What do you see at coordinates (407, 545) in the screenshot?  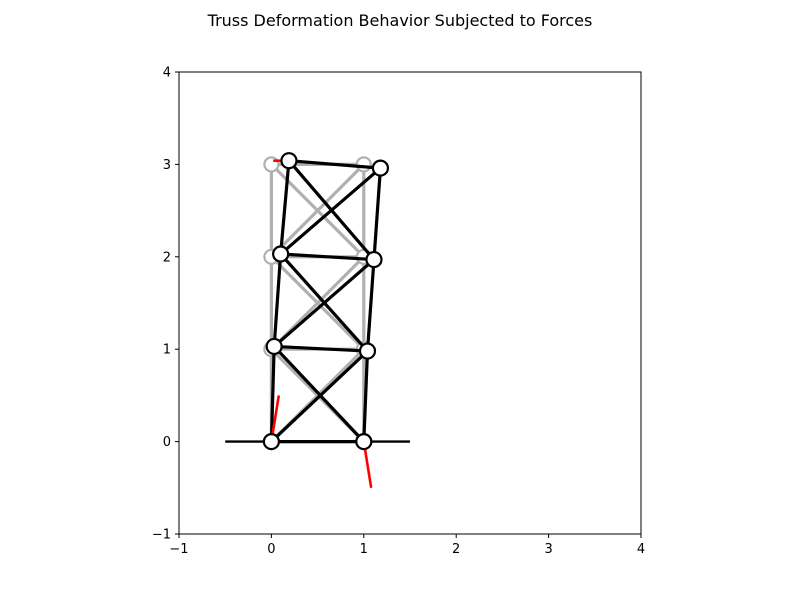 I see `x-axis: −1 0 1 2 3 4` at bounding box center [407, 545].